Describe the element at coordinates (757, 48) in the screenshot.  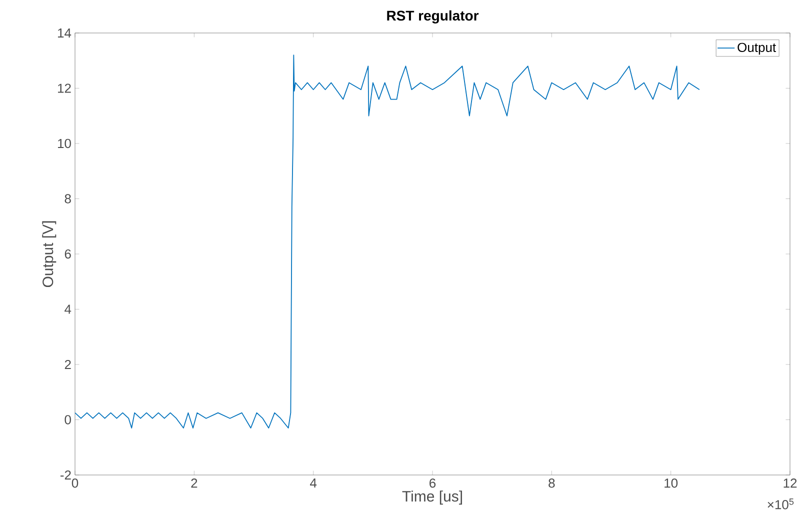
I see `legend-label: Output` at that location.